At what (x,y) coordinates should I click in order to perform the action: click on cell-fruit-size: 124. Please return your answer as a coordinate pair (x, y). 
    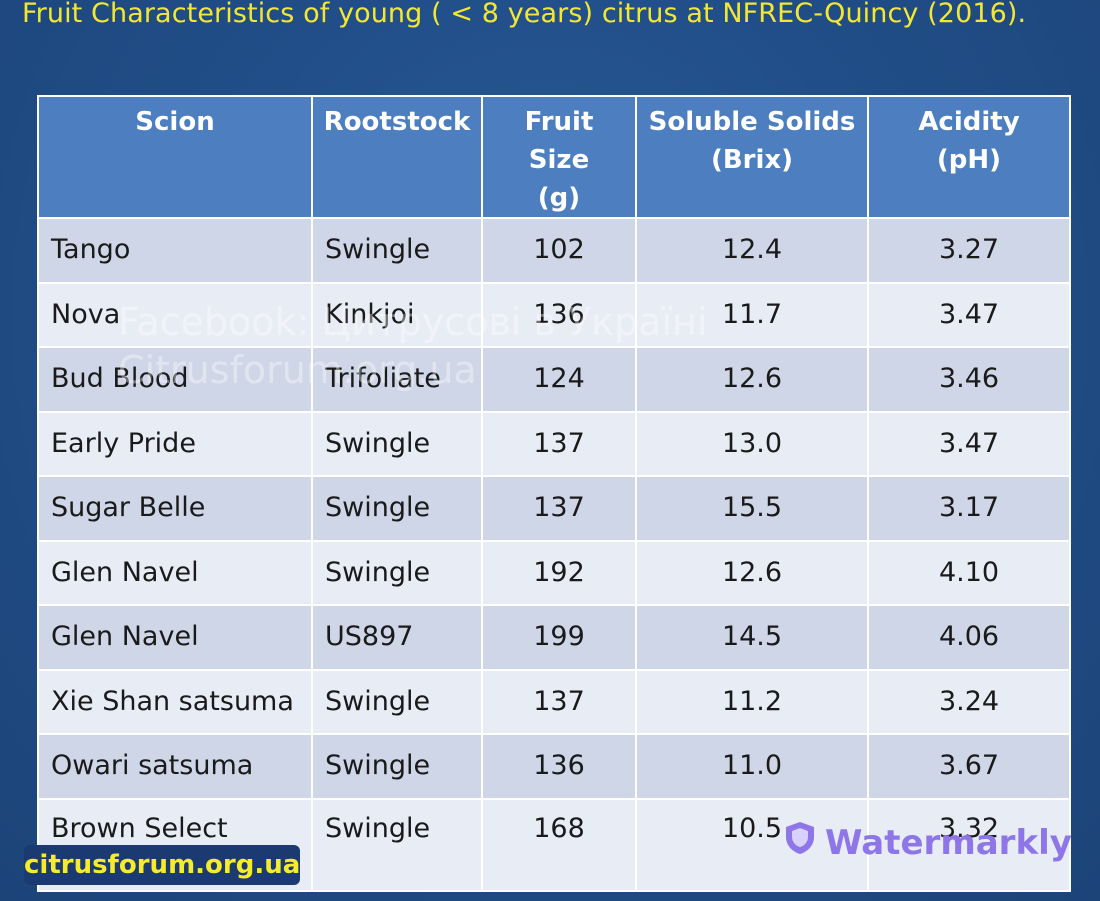
    Looking at the image, I should click on (559, 379).